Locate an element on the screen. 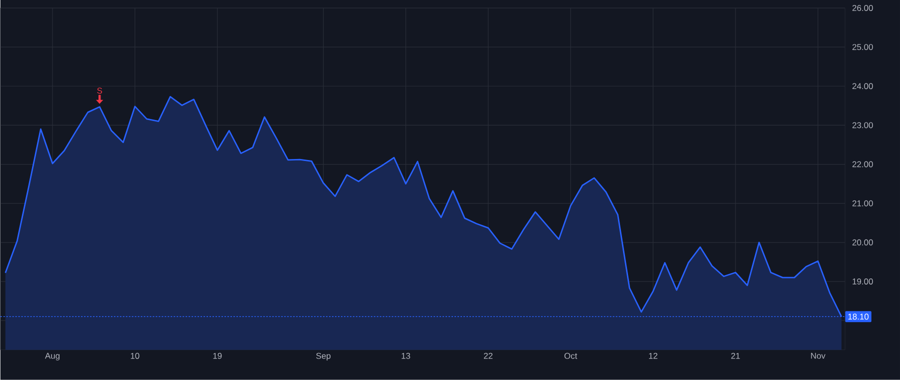  y-tick-label: 21.00 is located at coordinates (862, 203).